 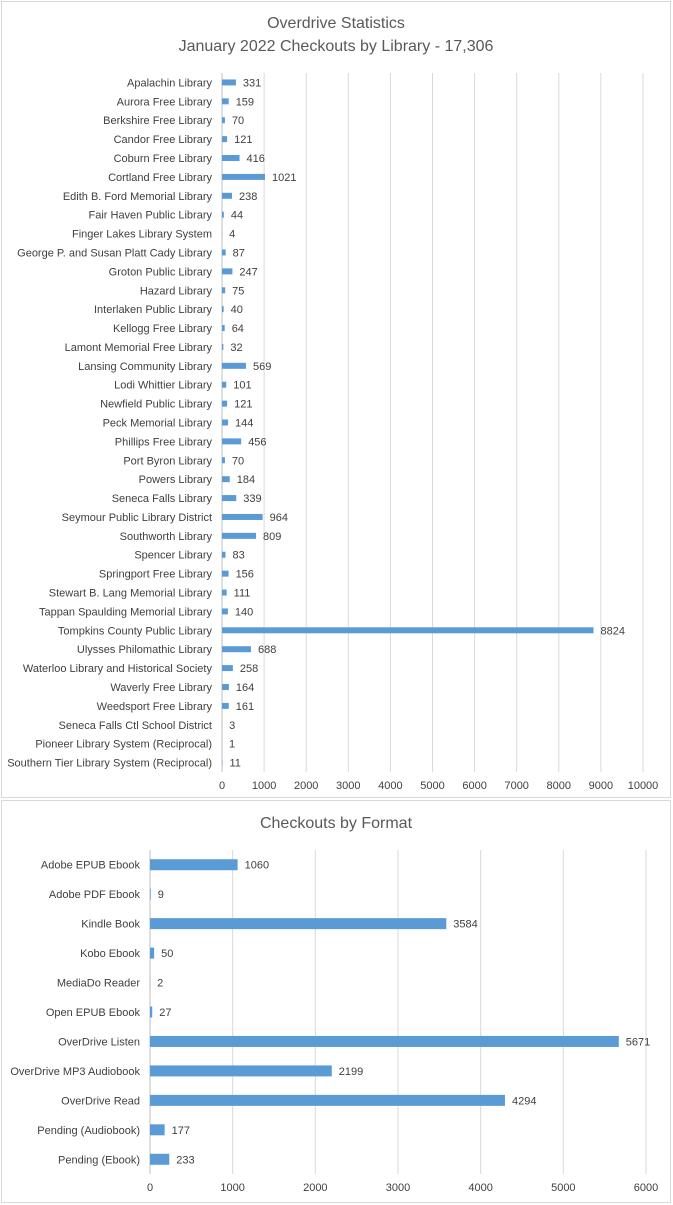 I want to click on category-label: Berkshire Free Library, so click(x=157, y=121).